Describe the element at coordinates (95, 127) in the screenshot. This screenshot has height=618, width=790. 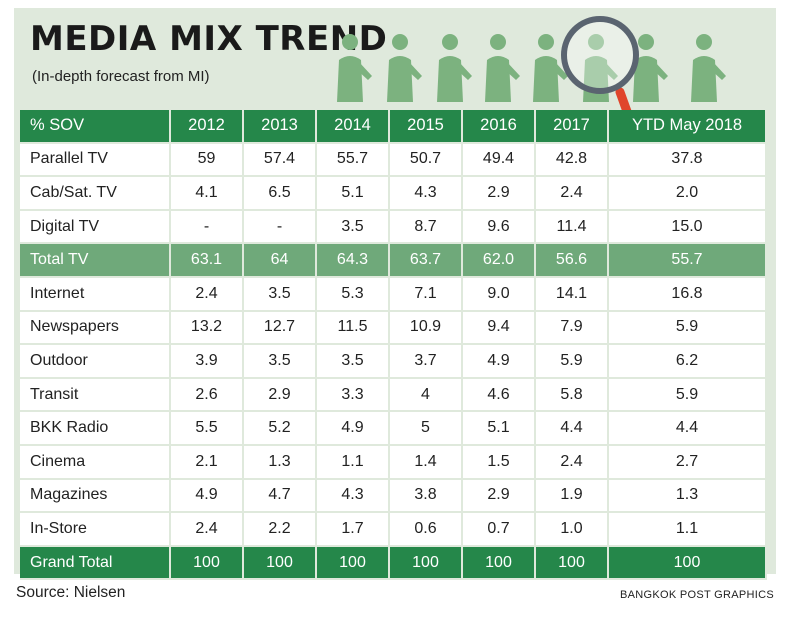
I see `header-label: % SOV` at that location.